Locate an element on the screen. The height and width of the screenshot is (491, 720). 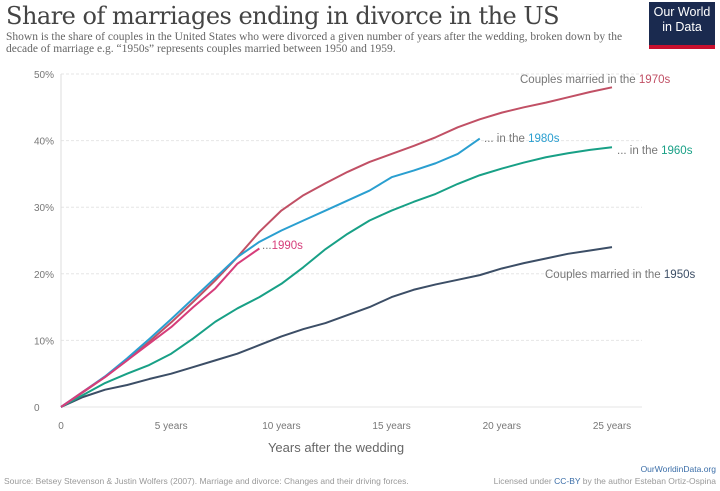
series-label-1950s: Couples married in the 1950s is located at coordinates (620, 275).